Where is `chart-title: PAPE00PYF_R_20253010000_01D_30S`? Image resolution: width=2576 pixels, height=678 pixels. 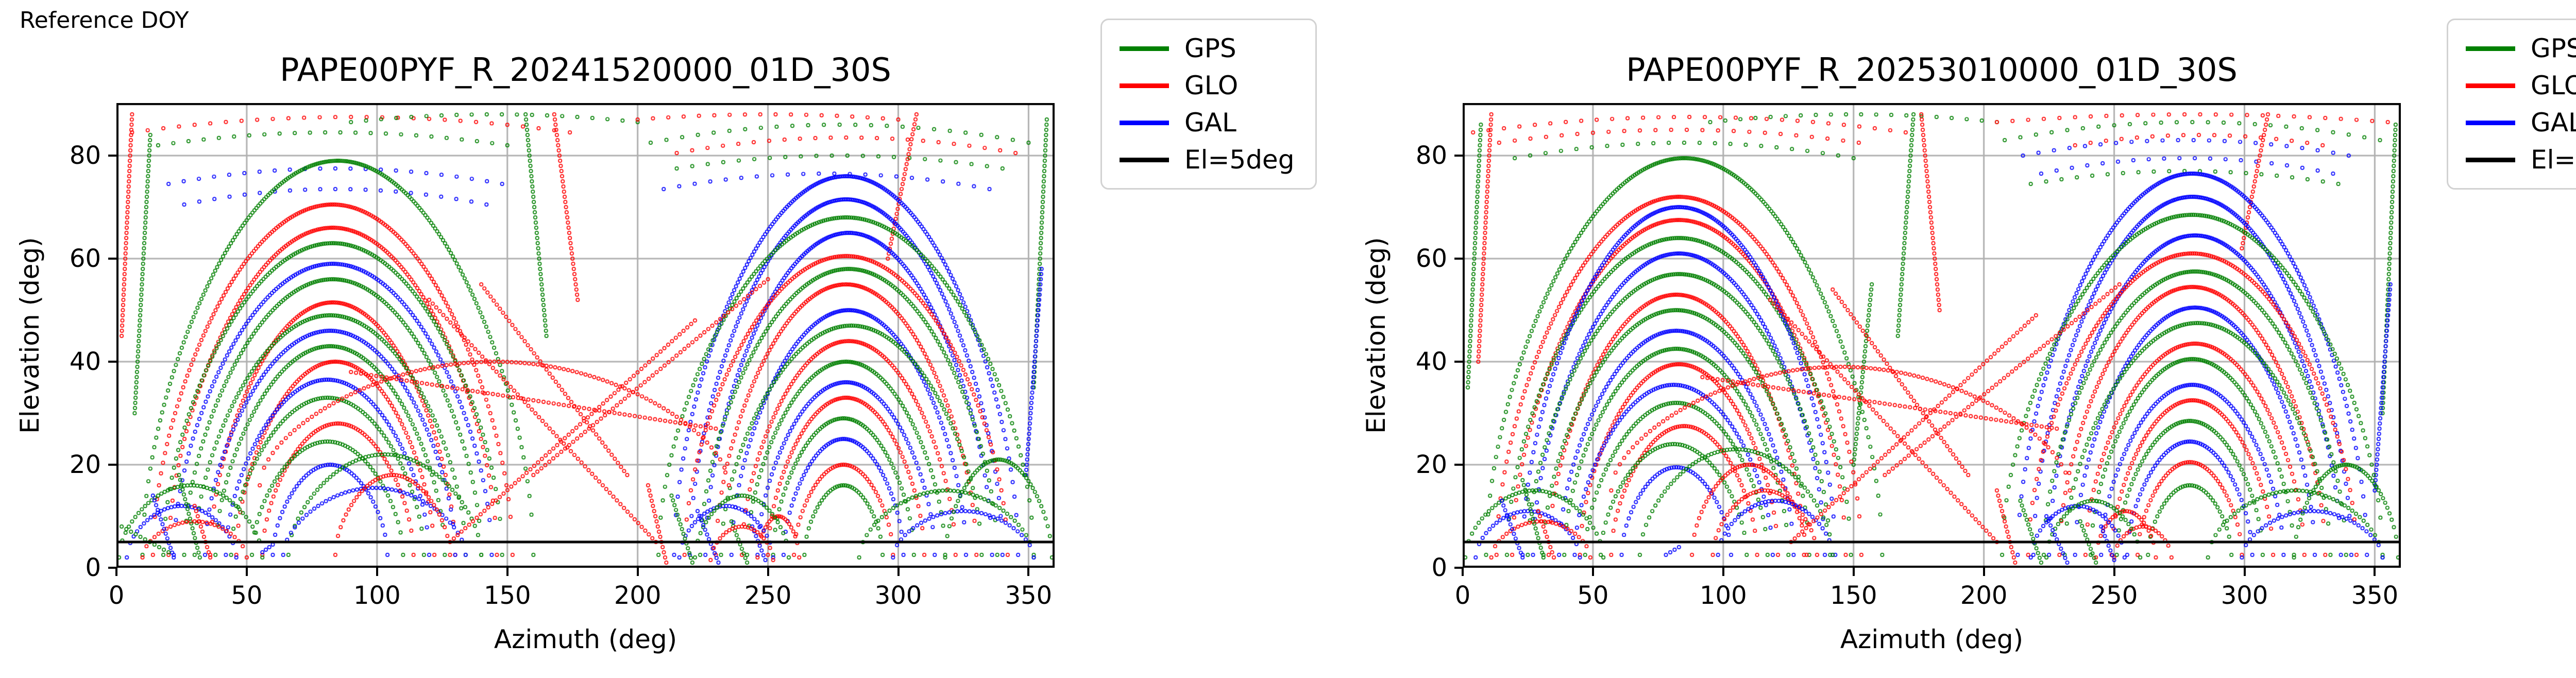 chart-title: PAPE00PYF_R_20253010000_01D_30S is located at coordinates (1932, 70).